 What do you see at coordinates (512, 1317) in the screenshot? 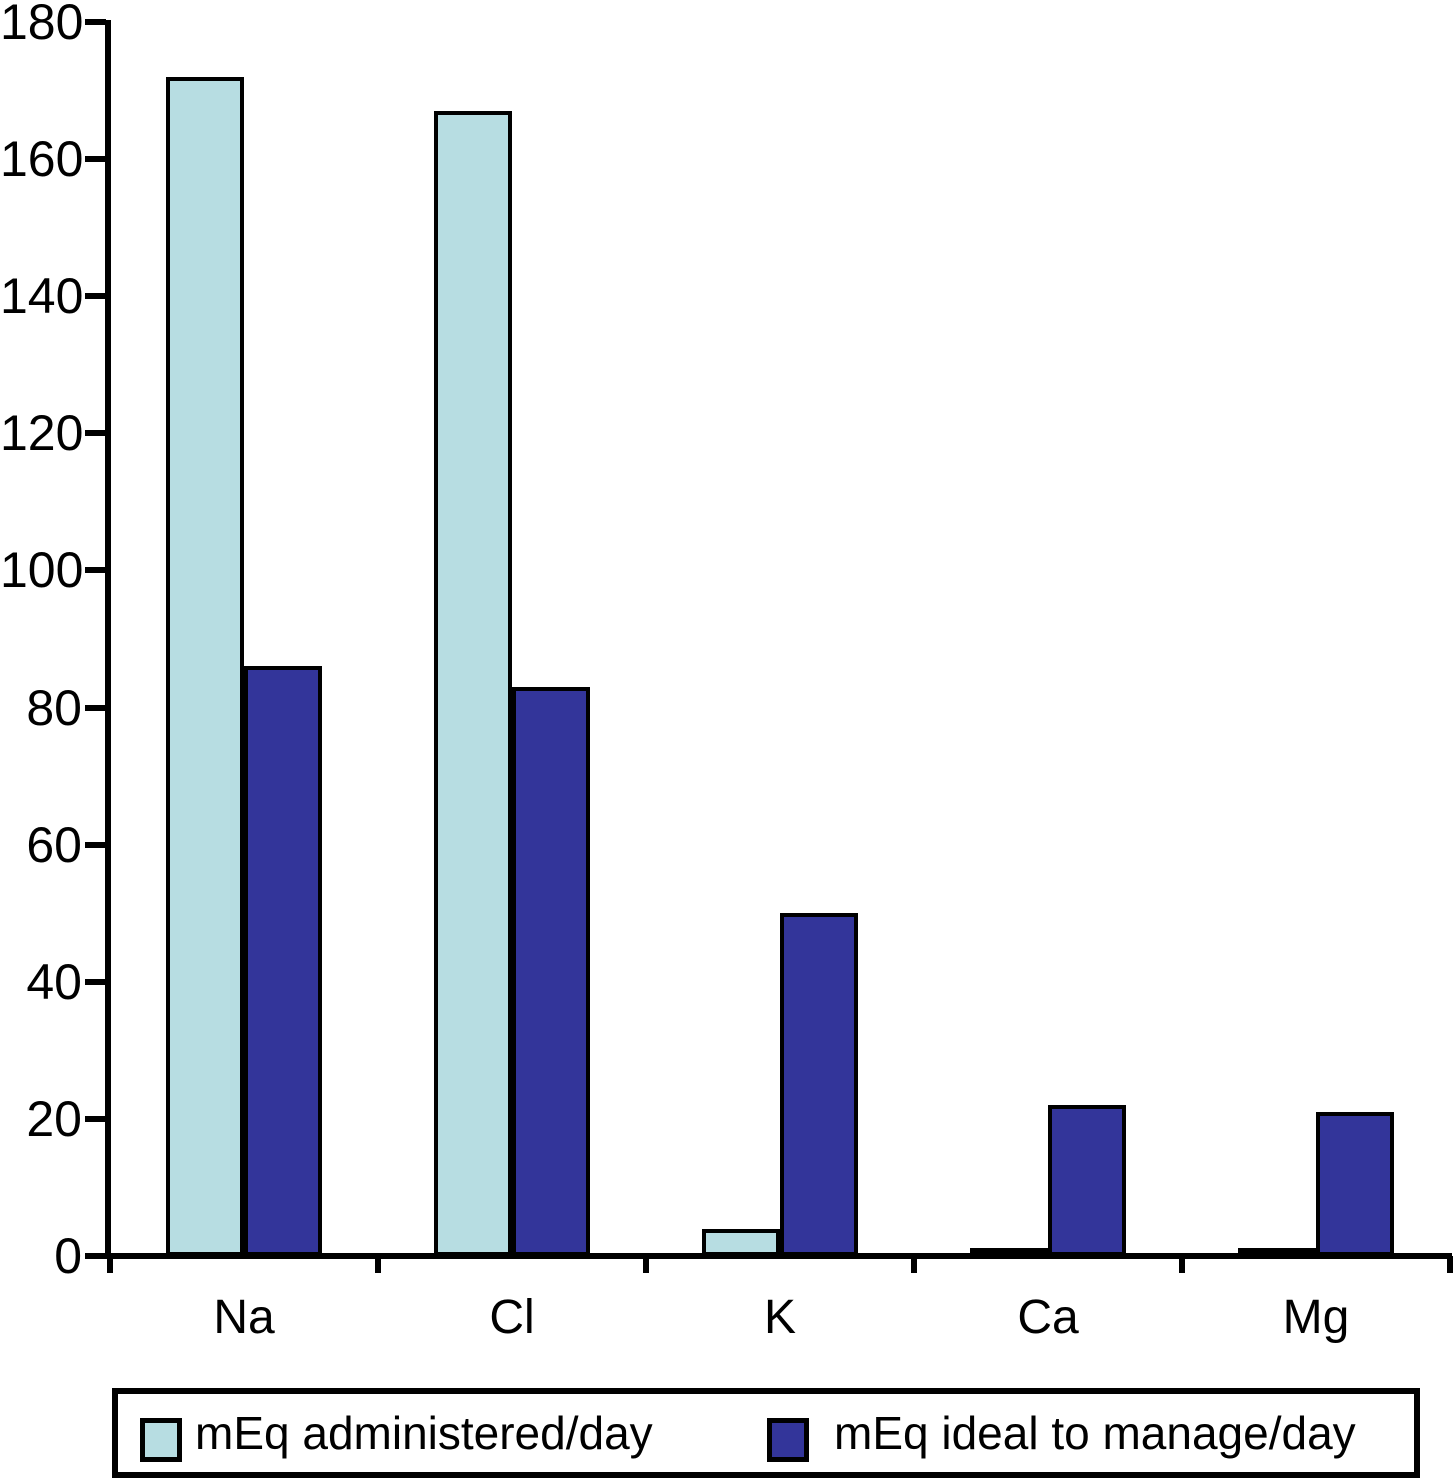
I see `x-axis-label-Cl: Cl` at bounding box center [512, 1317].